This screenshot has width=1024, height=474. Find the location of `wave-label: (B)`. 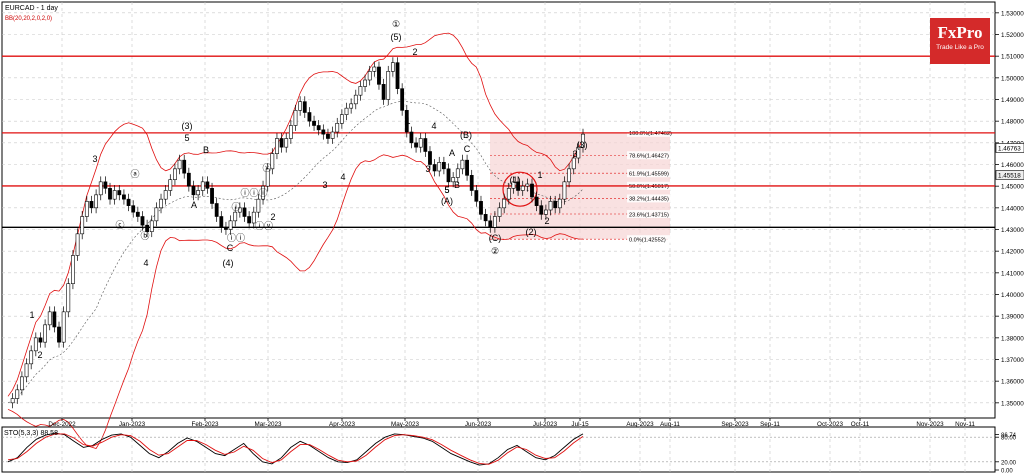

wave-label: (B) is located at coordinates (466, 135).